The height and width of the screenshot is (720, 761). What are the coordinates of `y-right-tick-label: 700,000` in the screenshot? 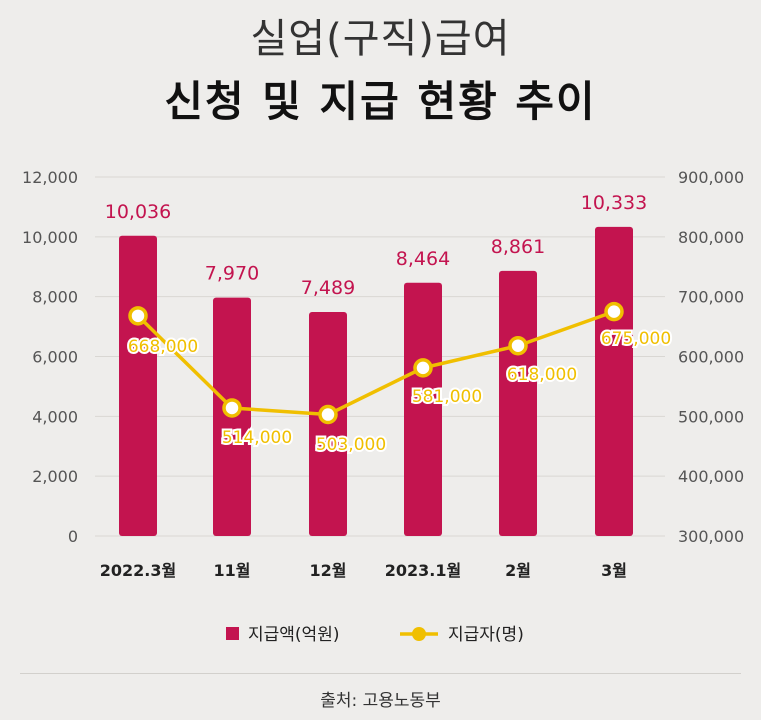 It's located at (711, 297).